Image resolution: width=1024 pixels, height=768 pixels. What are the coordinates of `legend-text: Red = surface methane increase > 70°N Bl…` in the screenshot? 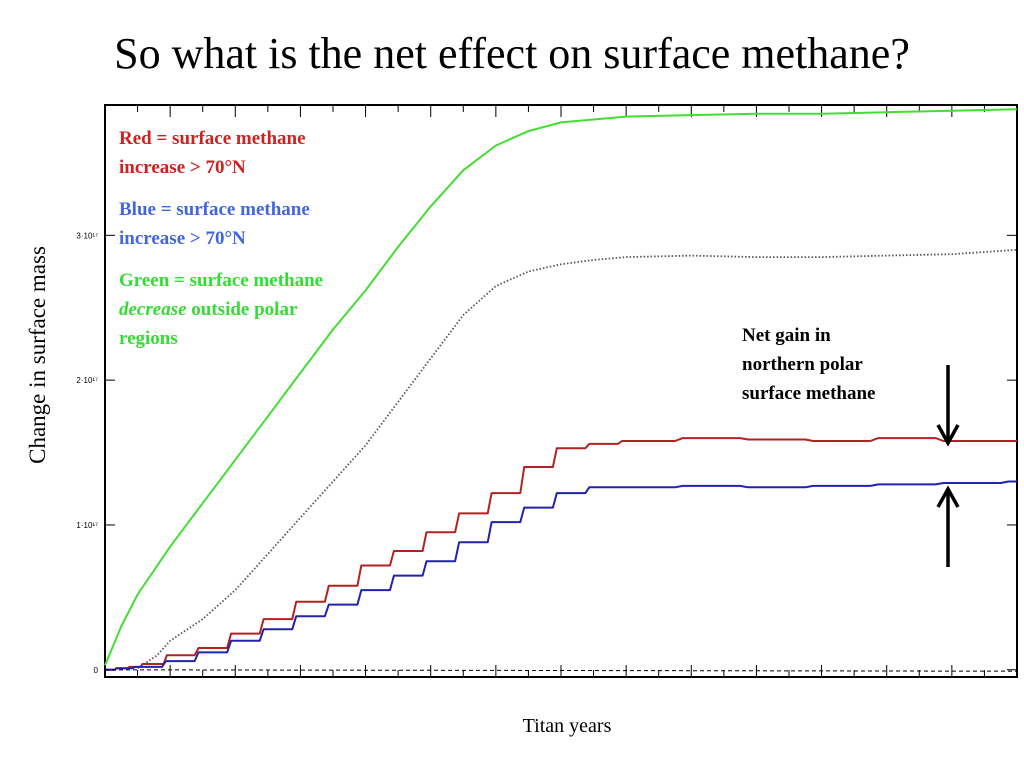 It's located at (221, 245).